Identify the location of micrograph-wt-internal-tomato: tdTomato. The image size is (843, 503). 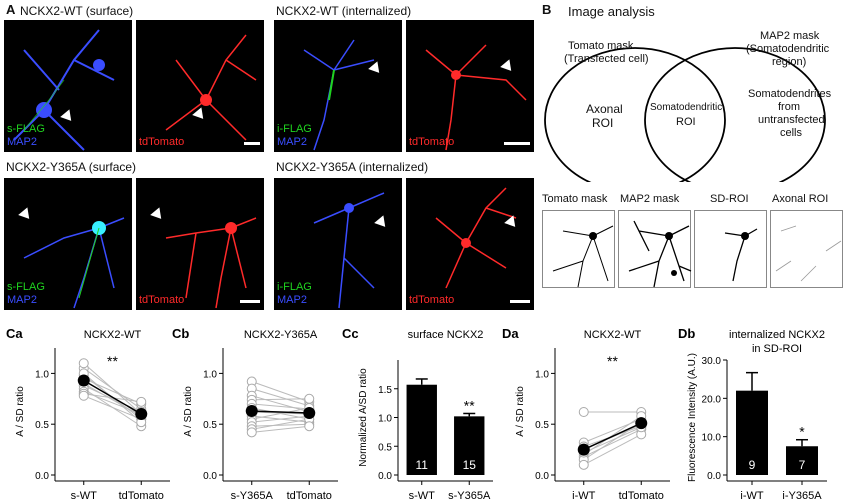
(470, 86).